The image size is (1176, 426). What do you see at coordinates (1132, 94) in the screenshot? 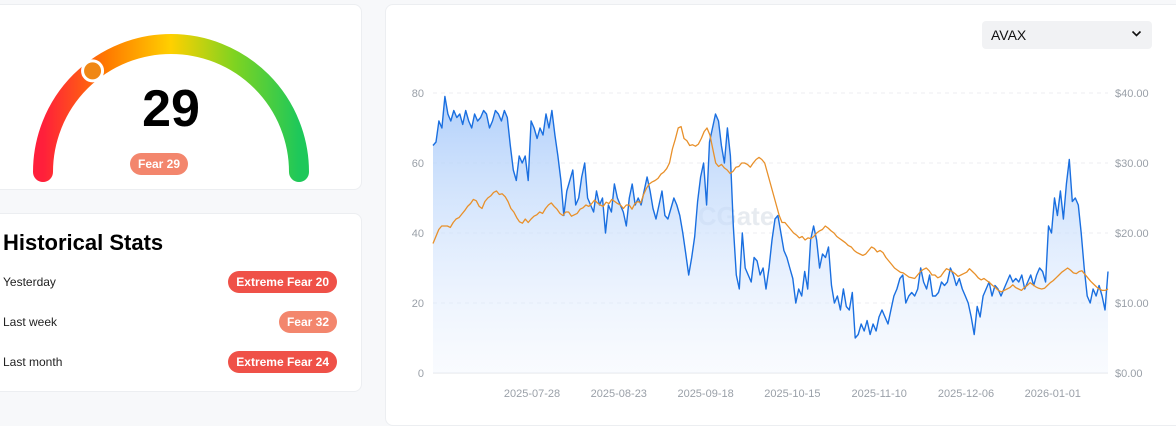
I see `y-right-tick-label: $40.00` at bounding box center [1132, 94].